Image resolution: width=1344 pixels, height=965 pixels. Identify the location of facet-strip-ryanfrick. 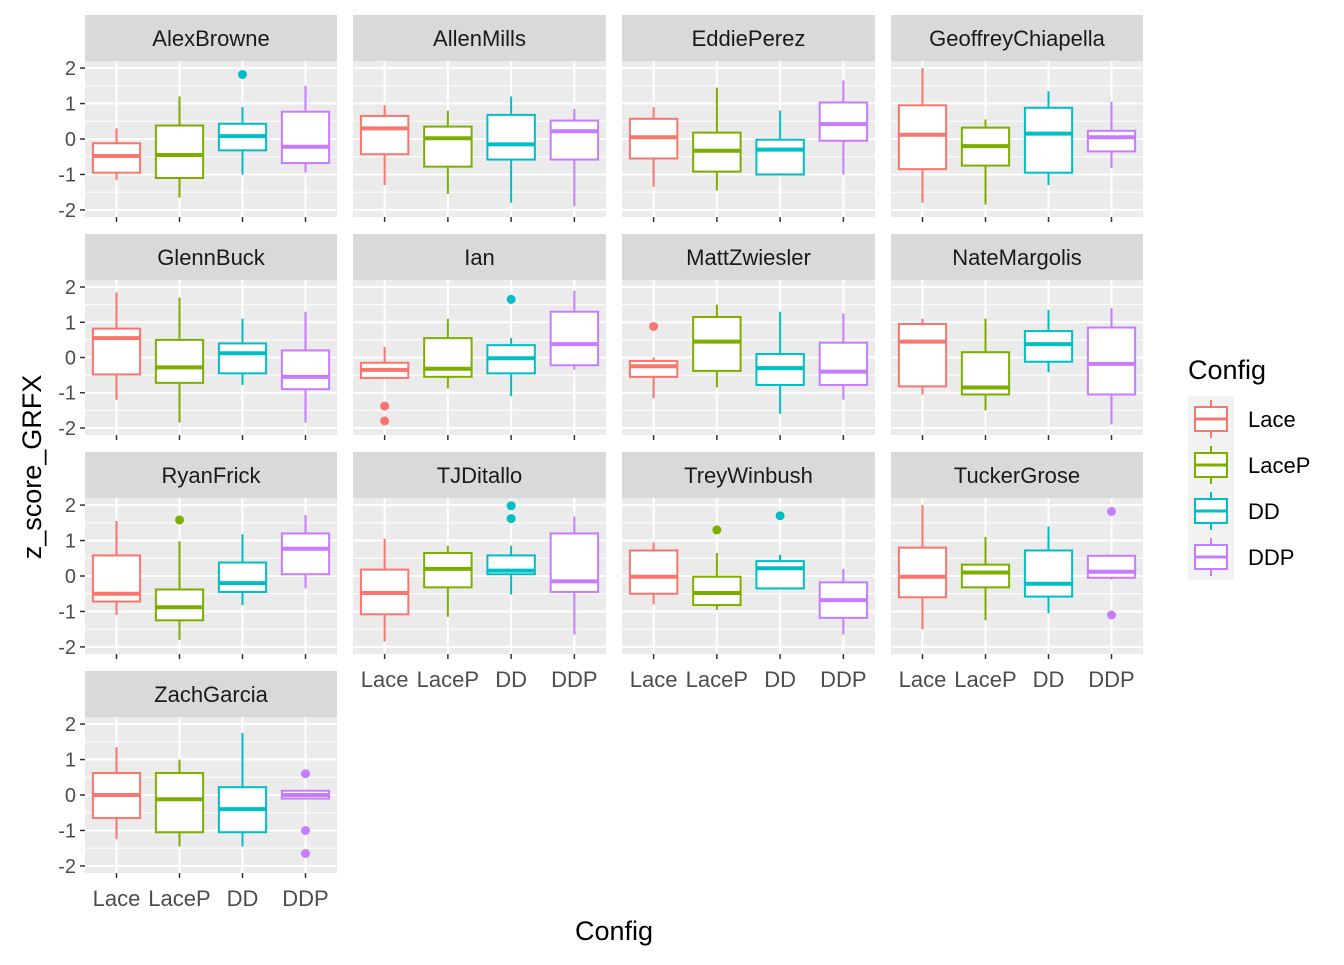
(211, 475).